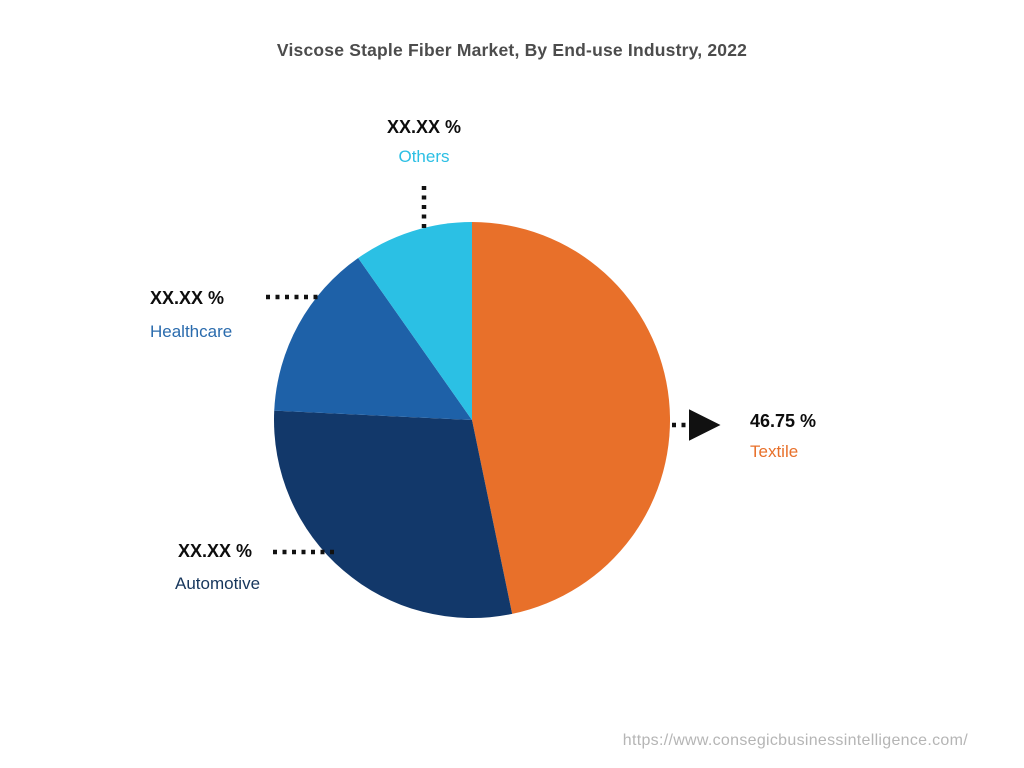 The image size is (1024, 768). Describe the element at coordinates (415, 321) in the screenshot. I see `pie-slice-others` at that location.